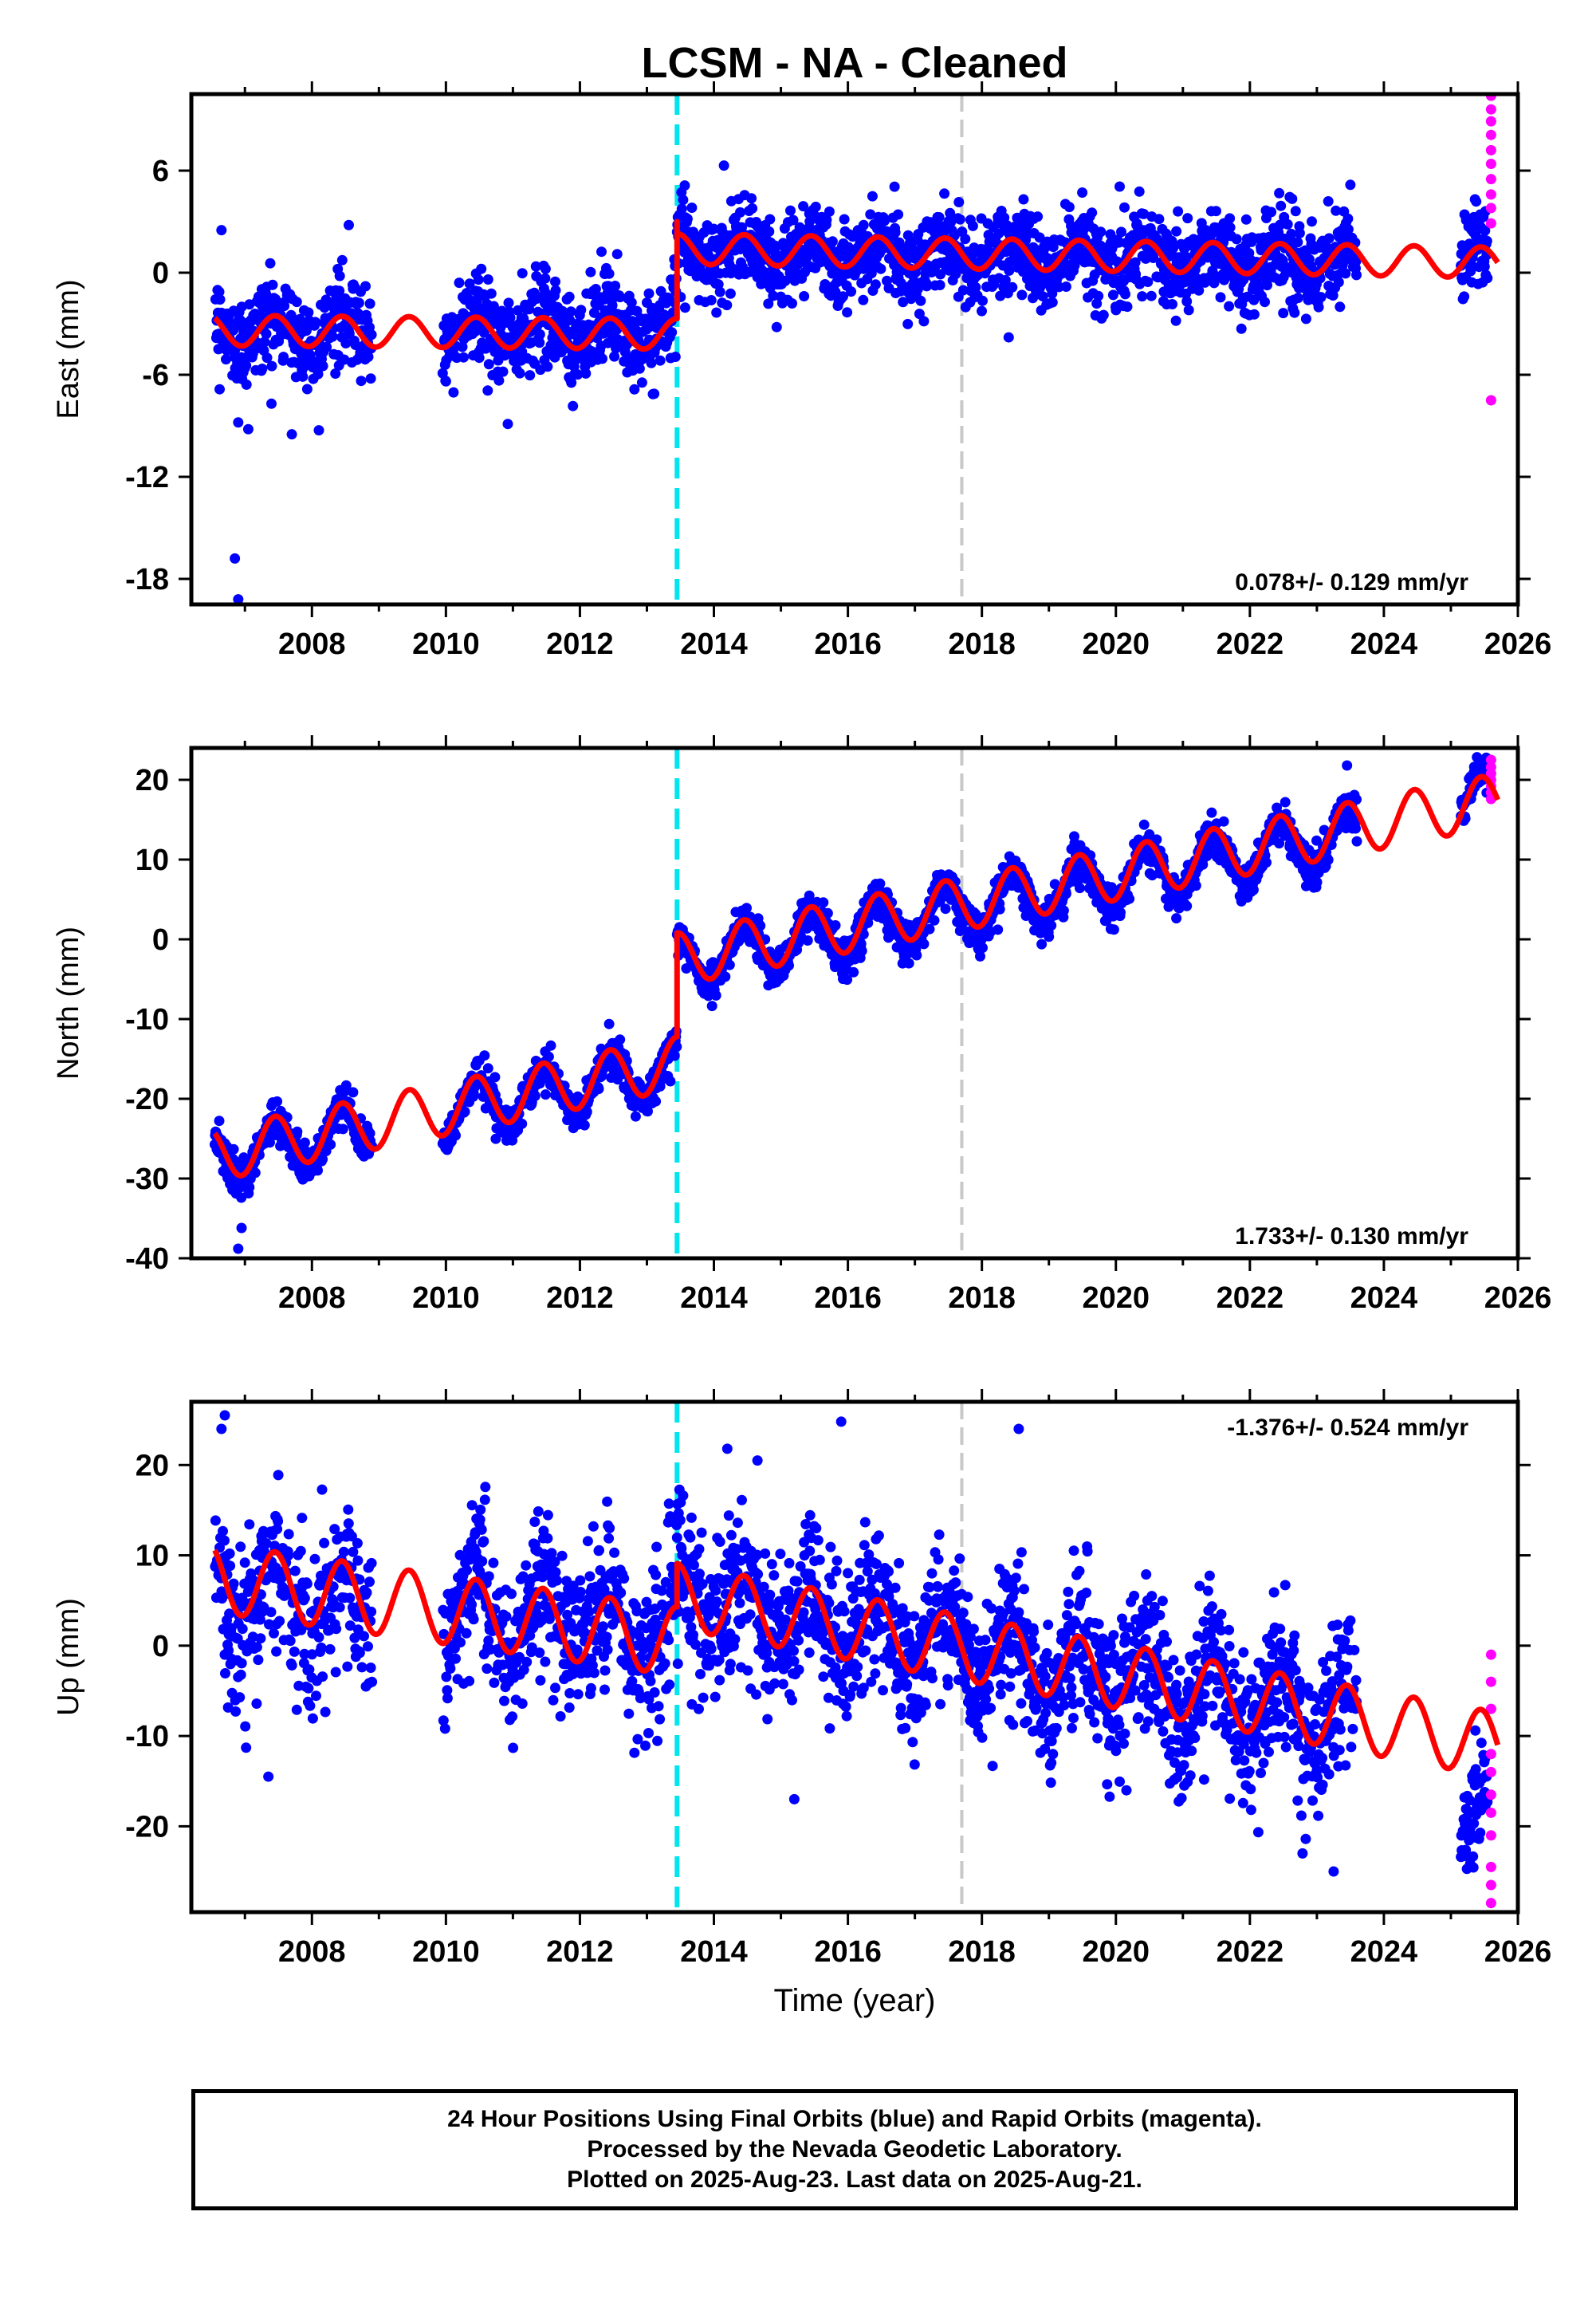 The image size is (1596, 2314). Describe the element at coordinates (1518, 644) in the screenshot. I see `x-tick-label: 2026` at that location.